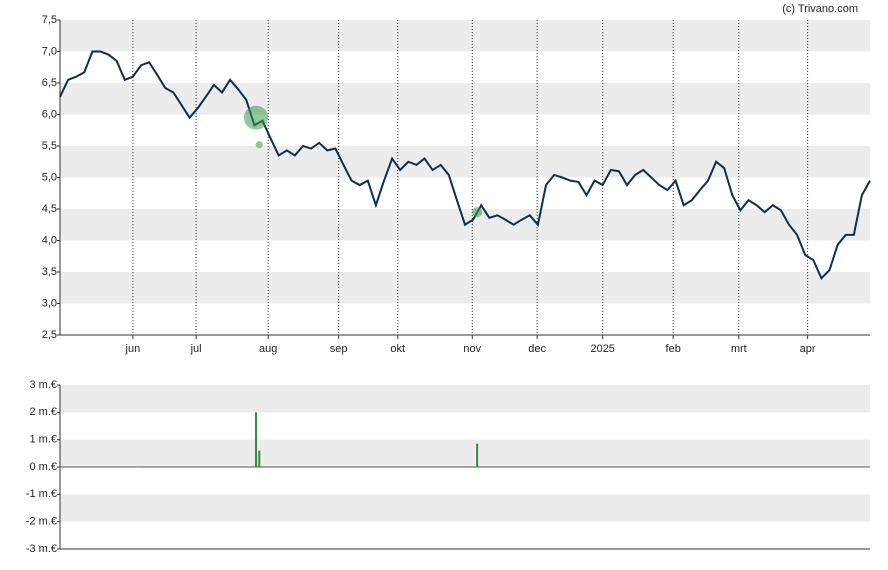 This screenshot has height=570, width=888. I want to click on y-tick-label: 7,0, so click(49, 51).